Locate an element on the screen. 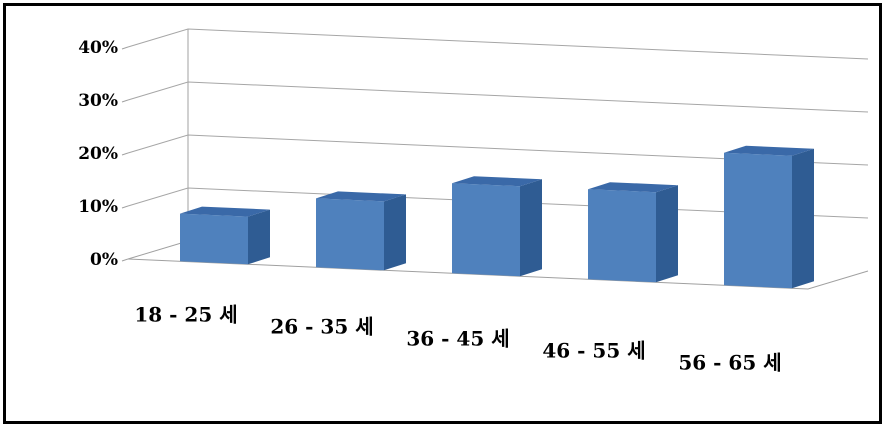 The image size is (889, 431). y-tick-label: 40% is located at coordinates (98, 48).